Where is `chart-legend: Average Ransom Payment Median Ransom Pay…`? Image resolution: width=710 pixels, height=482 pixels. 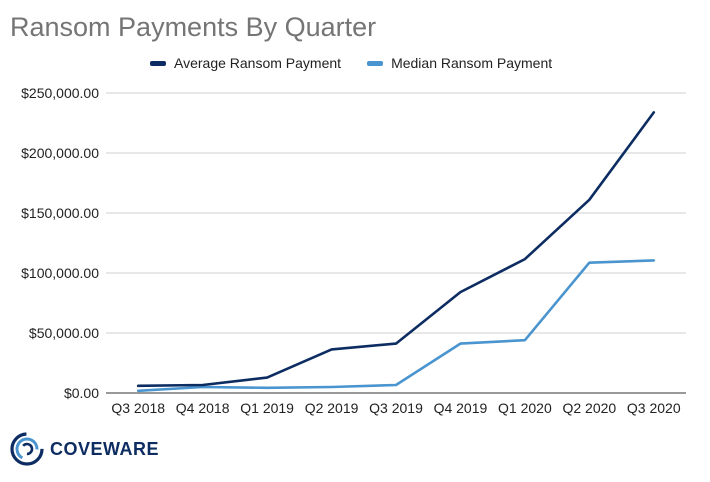
chart-legend: Average Ransom Payment Median Ransom Pay… is located at coordinates (351, 63).